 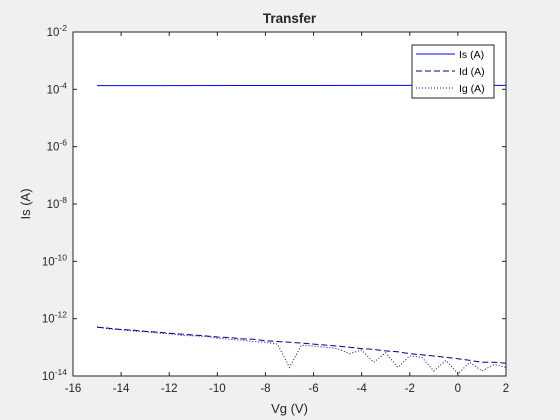 I want to click on y-tick-label: 10⁻¹⁰, so click(x=54, y=260).